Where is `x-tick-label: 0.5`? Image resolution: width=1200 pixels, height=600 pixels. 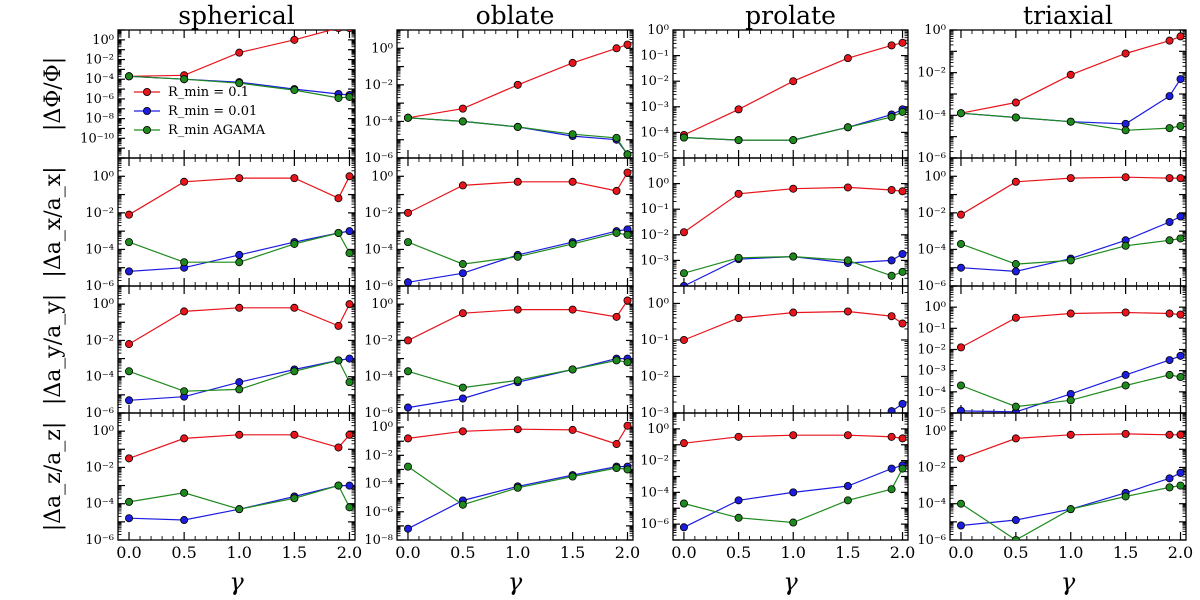
x-tick-label: 0.5 is located at coordinates (1015, 552).